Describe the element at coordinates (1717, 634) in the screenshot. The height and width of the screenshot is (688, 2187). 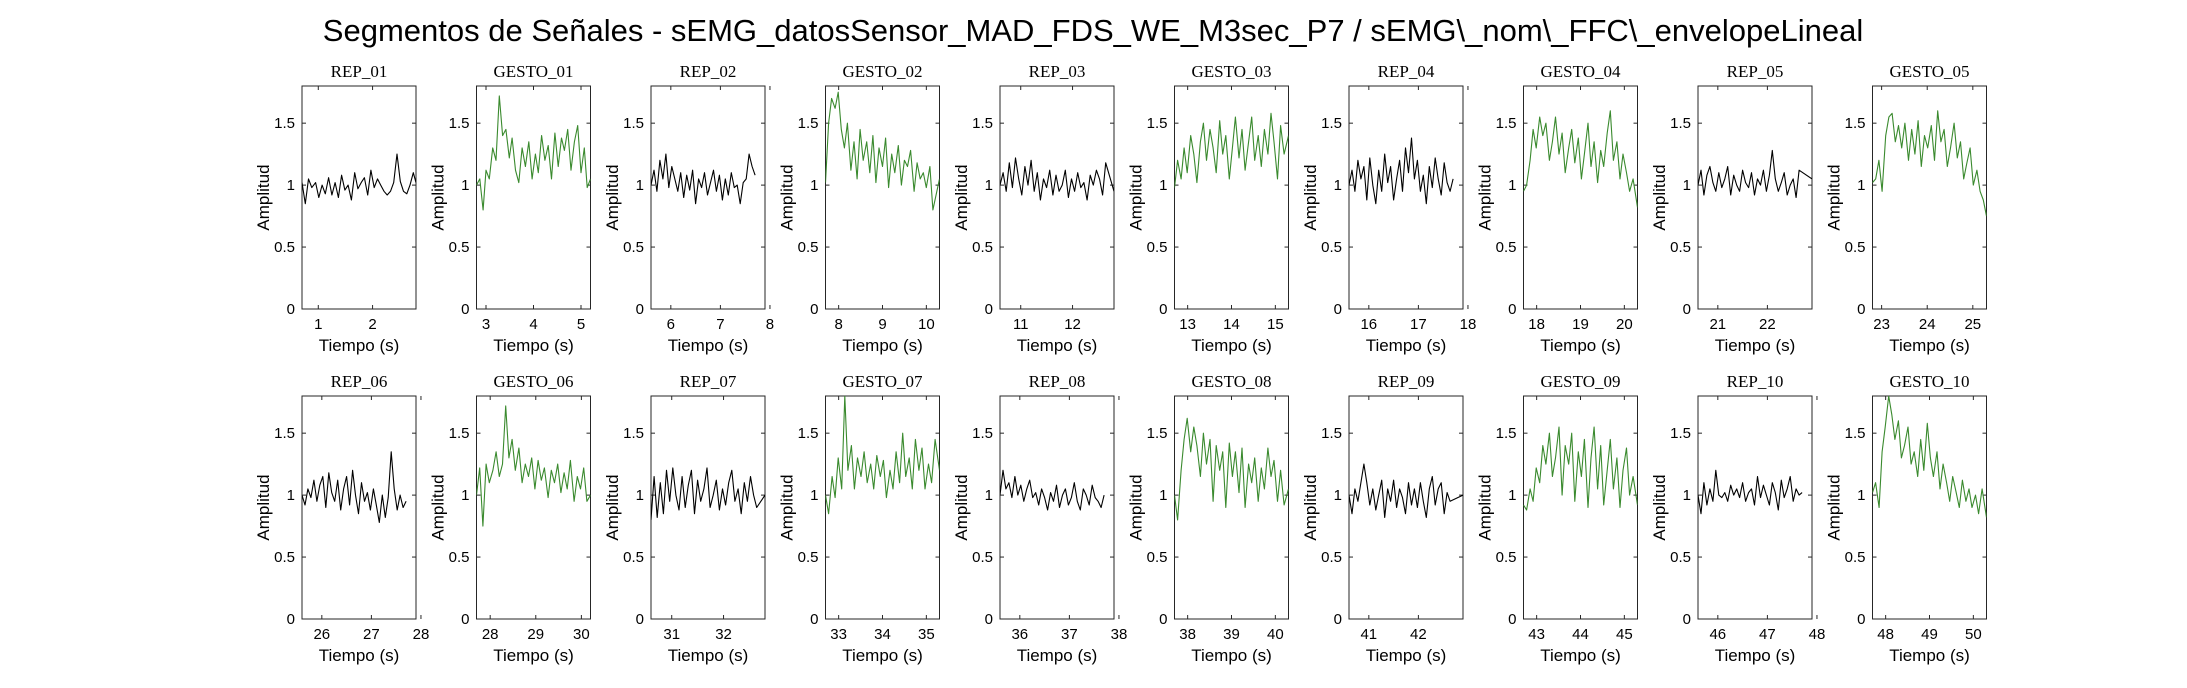
I see `x-tick-label: 46` at that location.